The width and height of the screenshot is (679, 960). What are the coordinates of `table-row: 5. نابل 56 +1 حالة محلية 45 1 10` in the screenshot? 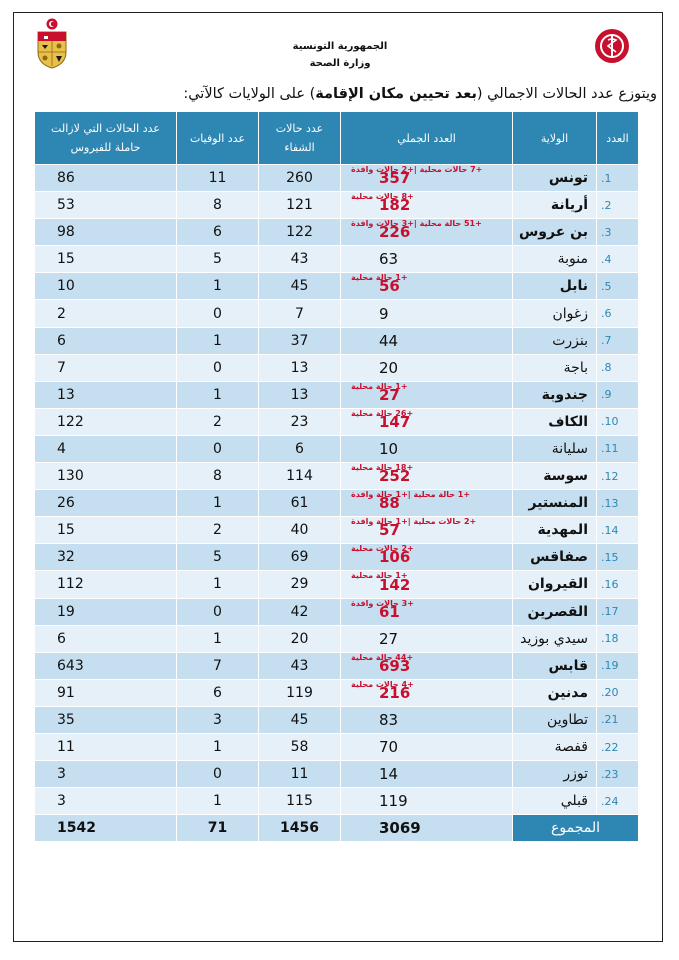 It's located at (336, 286).